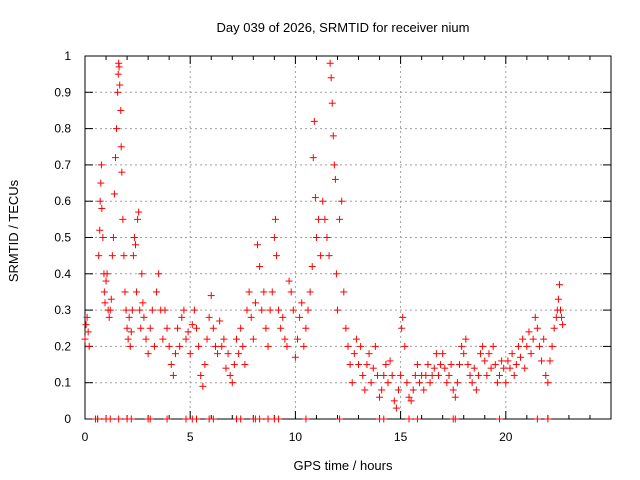 Image resolution: width=640 pixels, height=480 pixels. What do you see at coordinates (62, 310) in the screenshot?
I see `y-tick-label: 0.3` at bounding box center [62, 310].